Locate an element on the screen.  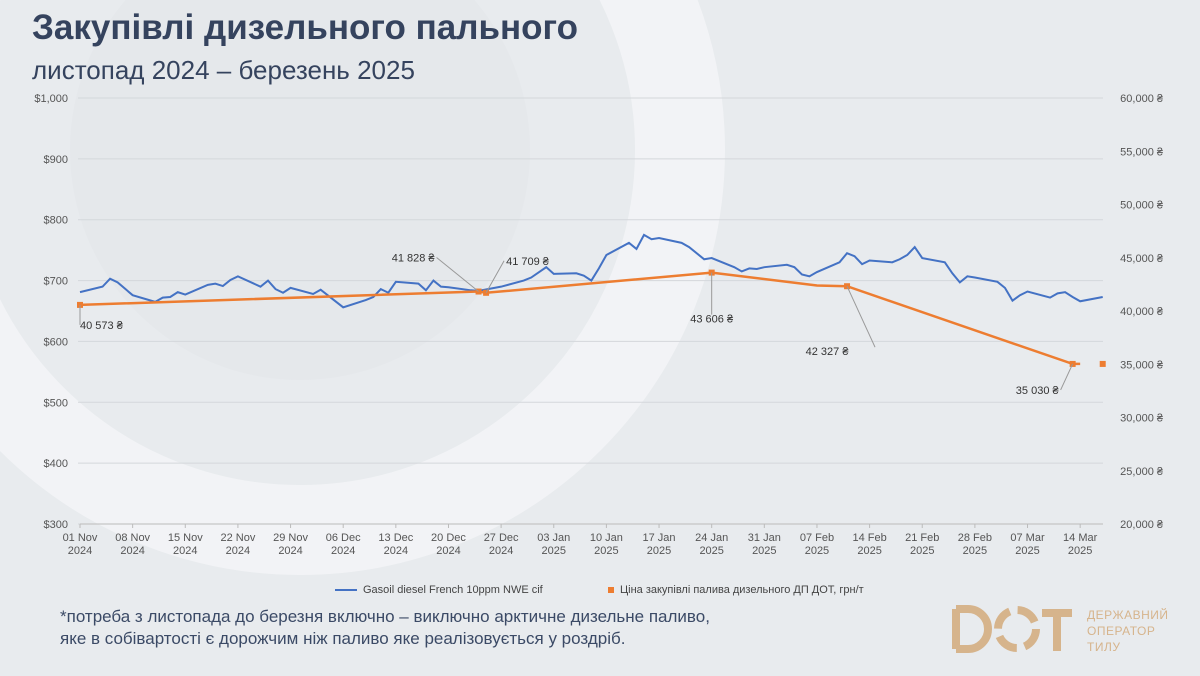
logo-line: ТИЛУ is located at coordinates (1104, 647).